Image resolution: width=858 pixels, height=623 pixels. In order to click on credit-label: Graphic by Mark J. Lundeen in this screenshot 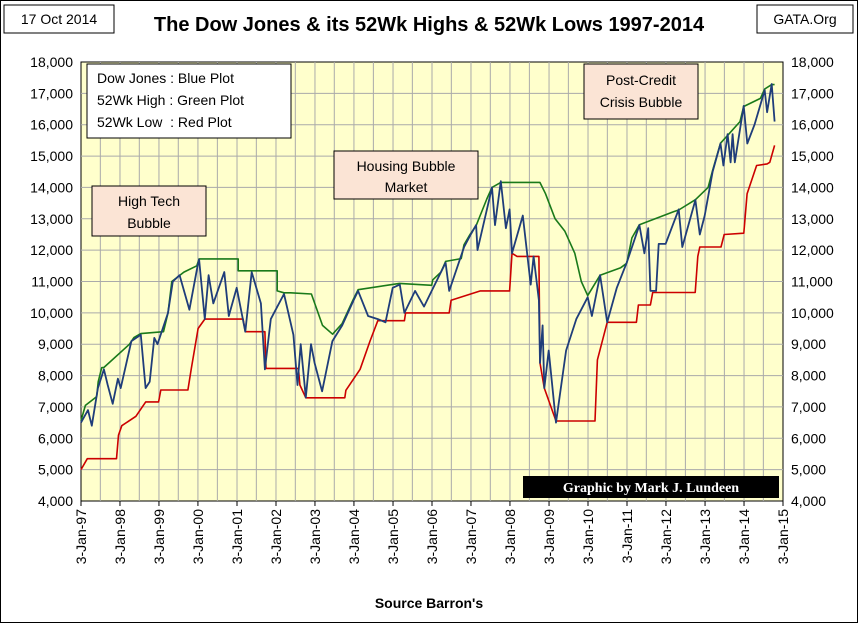, I will do `click(651, 488)`.